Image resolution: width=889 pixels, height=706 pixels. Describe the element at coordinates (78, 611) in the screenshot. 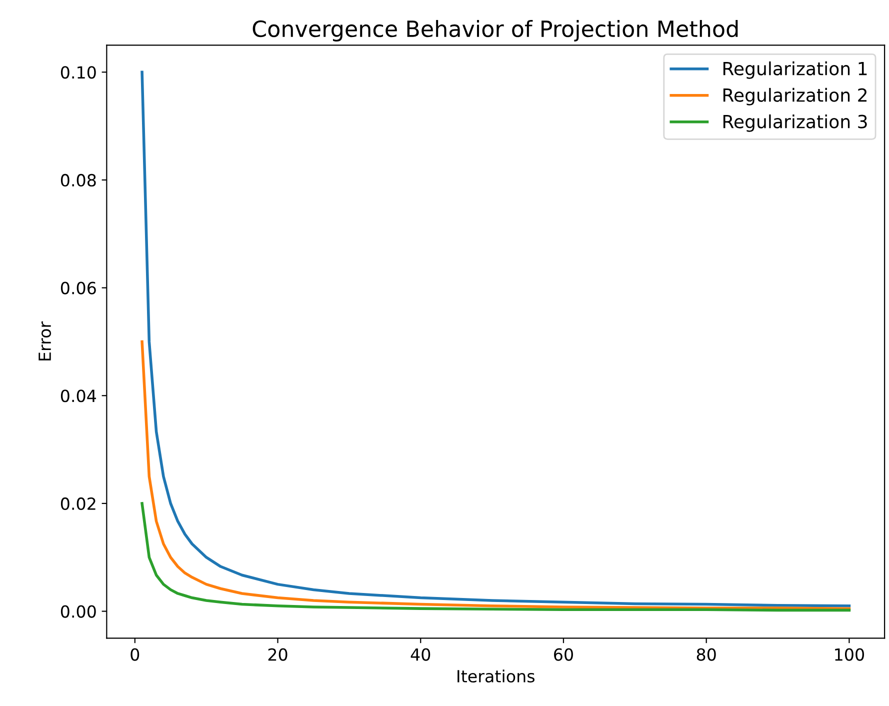

I see `y-tick-label: 0.00` at that location.